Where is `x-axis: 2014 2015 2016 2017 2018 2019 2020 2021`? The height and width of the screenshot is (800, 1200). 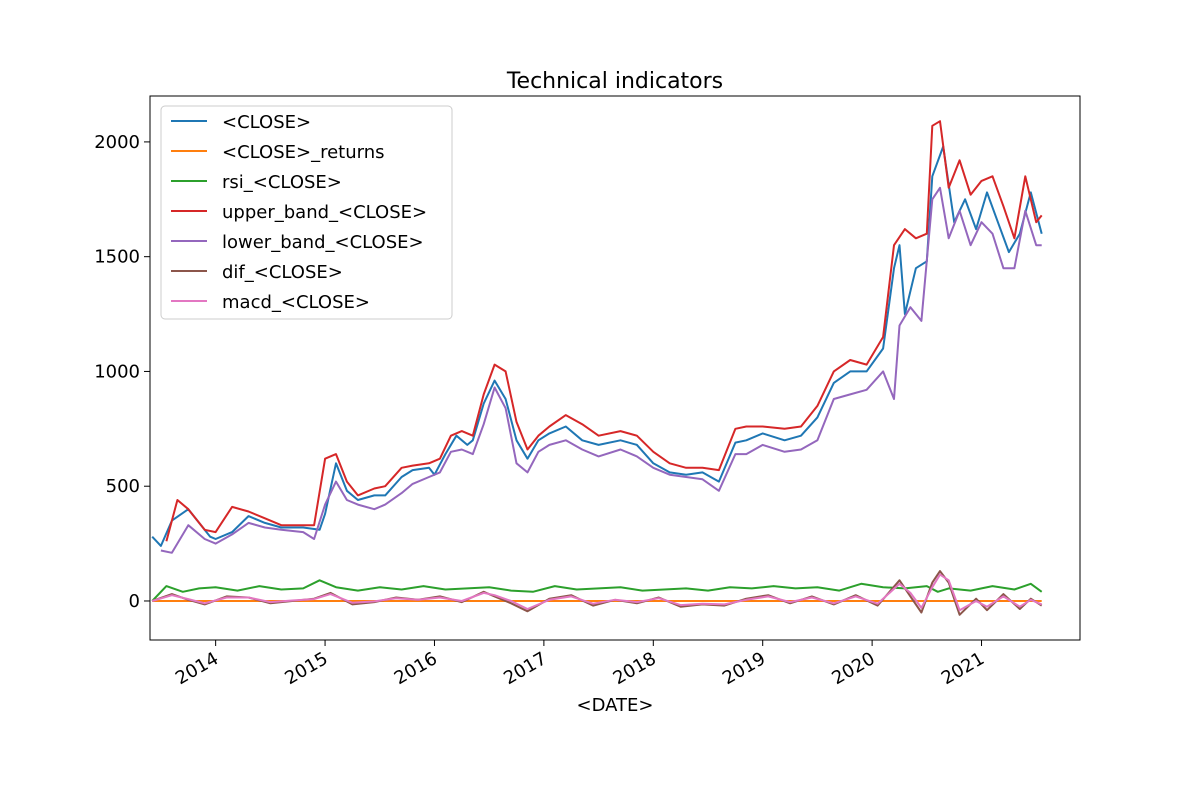 x-axis: 2014 2015 2016 2017 2018 2019 2020 2021 is located at coordinates (580, 664).